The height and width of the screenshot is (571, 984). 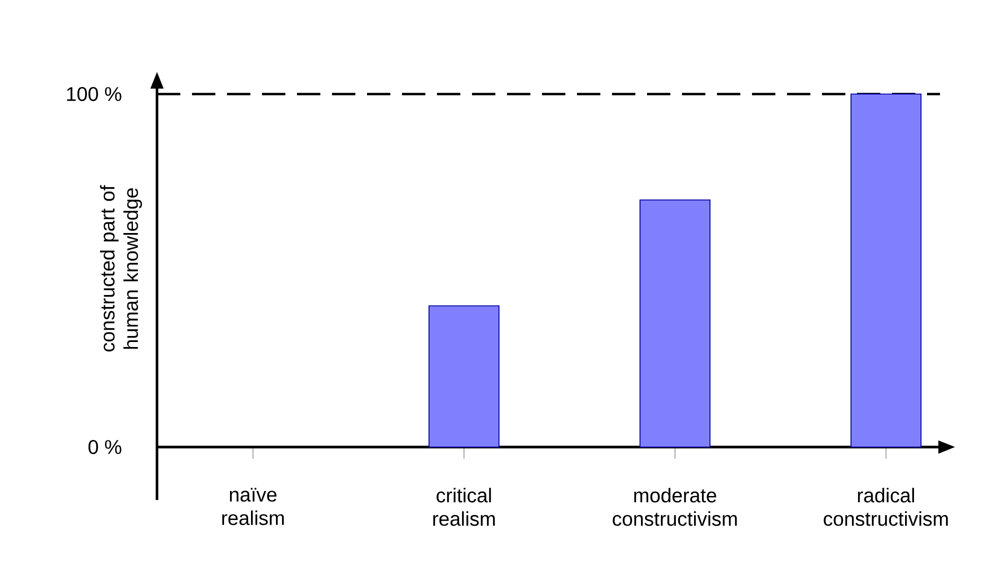 What do you see at coordinates (886, 507) in the screenshot?
I see `x-tick-label: radical constructivism` at bounding box center [886, 507].